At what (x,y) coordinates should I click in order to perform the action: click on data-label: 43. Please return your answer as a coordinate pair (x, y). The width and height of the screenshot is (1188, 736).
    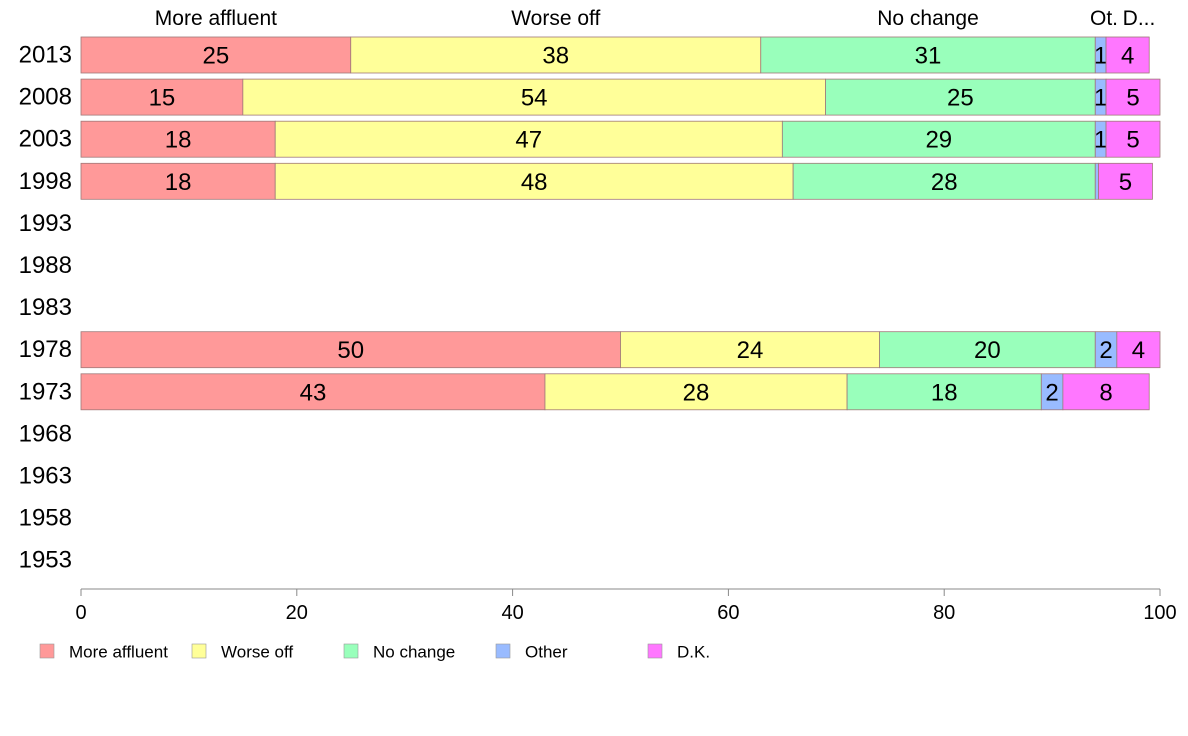
    Looking at the image, I should click on (313, 392).